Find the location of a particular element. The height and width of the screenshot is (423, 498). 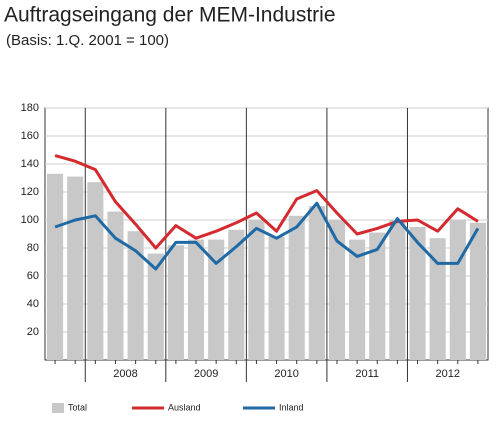

y-tick-label: 140 is located at coordinates (30, 164).